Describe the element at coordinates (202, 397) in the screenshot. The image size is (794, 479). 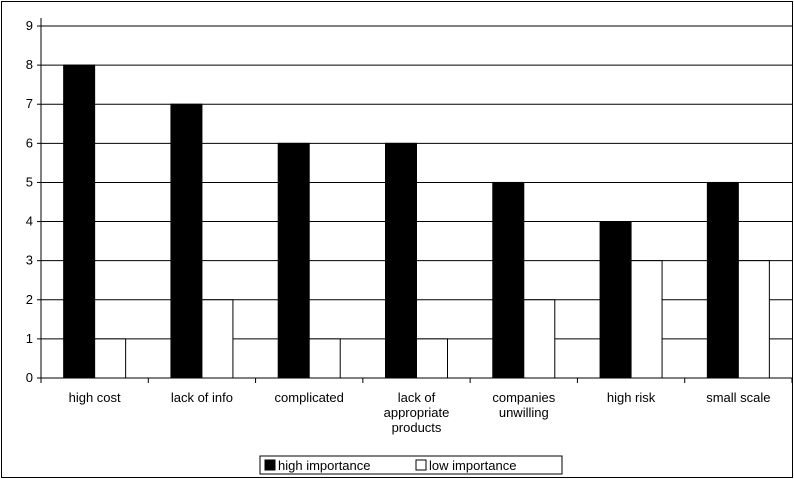
I see `x-category-label: lack of info` at that location.